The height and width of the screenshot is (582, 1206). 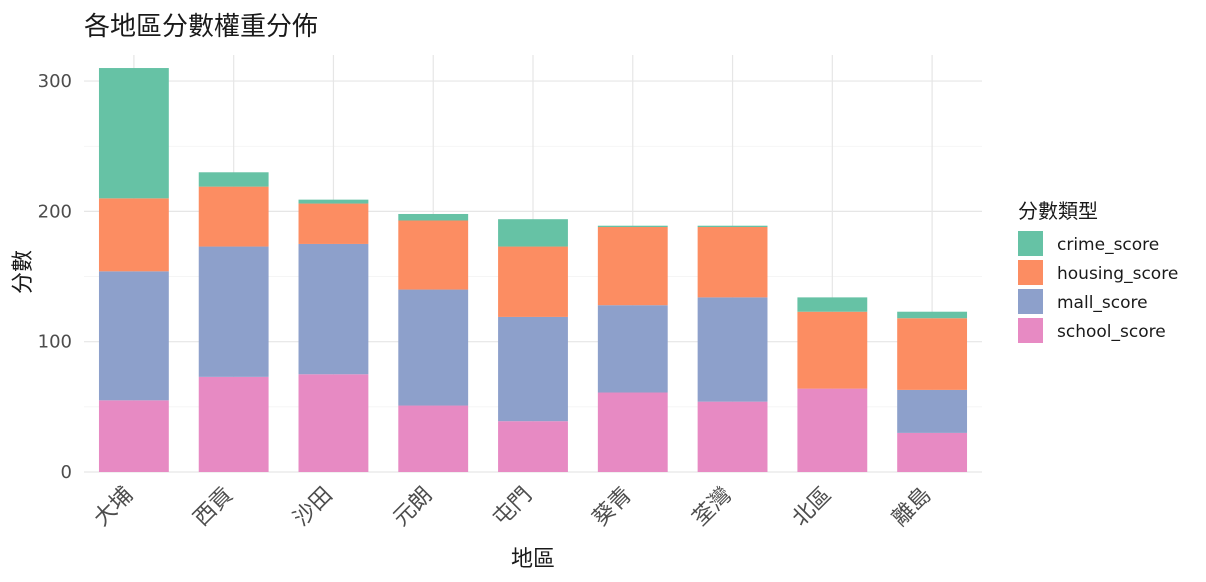 What do you see at coordinates (313, 507) in the screenshot?
I see `x-tick-label: 沙田` at bounding box center [313, 507].